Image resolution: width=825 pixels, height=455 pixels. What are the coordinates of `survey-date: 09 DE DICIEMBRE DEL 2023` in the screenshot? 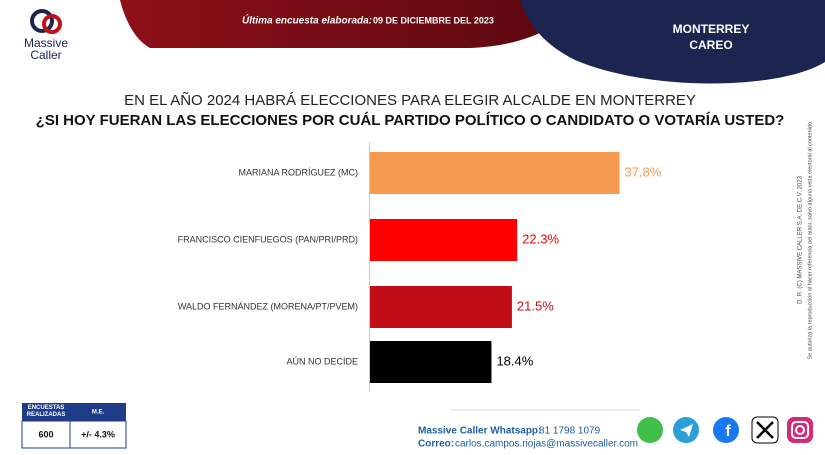 It's located at (433, 20).